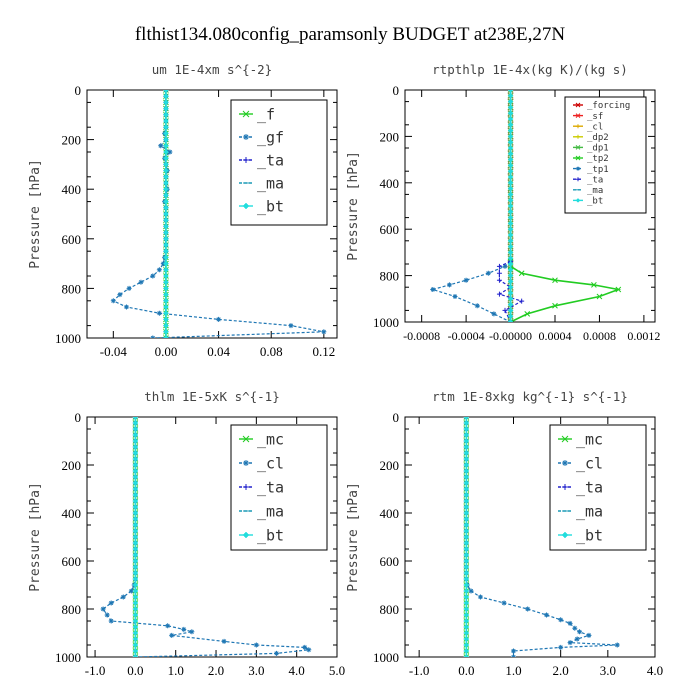 This screenshot has height=700, width=700. I want to click on y-tick-label: 200, so click(390, 465).